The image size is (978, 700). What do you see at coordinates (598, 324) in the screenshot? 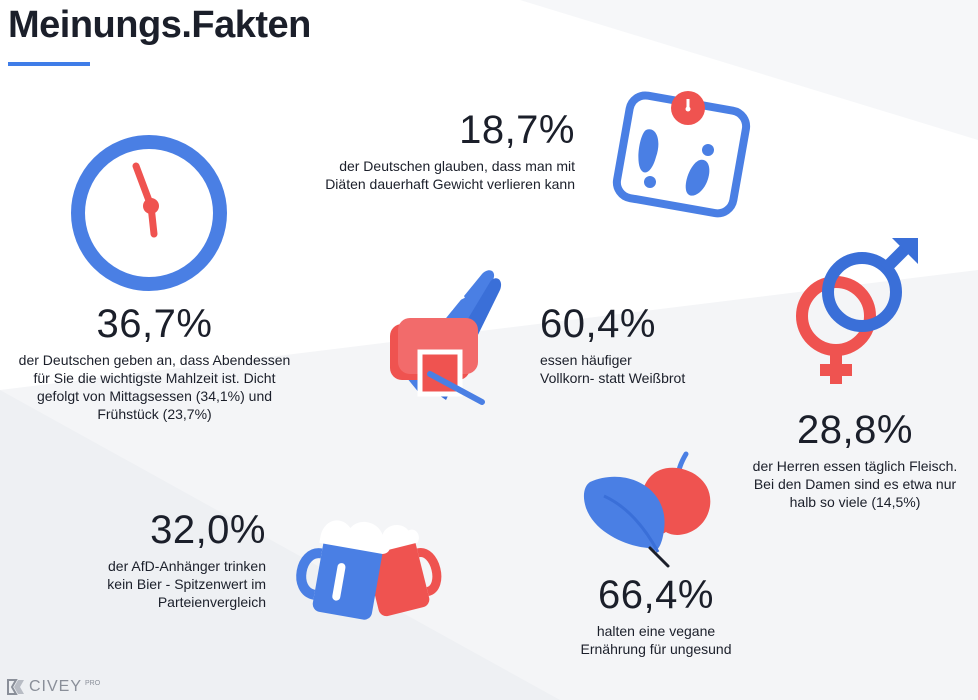
I see `stat-value: 60,4%` at bounding box center [598, 324].